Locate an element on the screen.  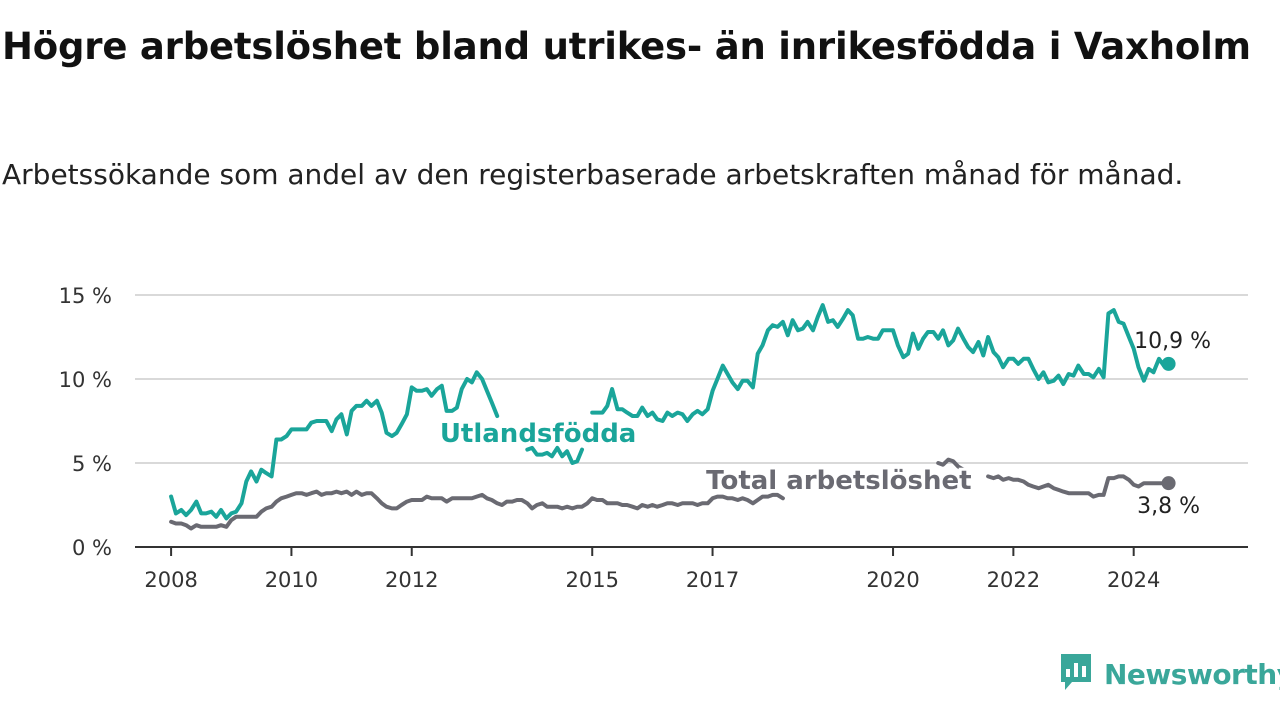
brand-name: Newsworthy is located at coordinates (1192, 674).